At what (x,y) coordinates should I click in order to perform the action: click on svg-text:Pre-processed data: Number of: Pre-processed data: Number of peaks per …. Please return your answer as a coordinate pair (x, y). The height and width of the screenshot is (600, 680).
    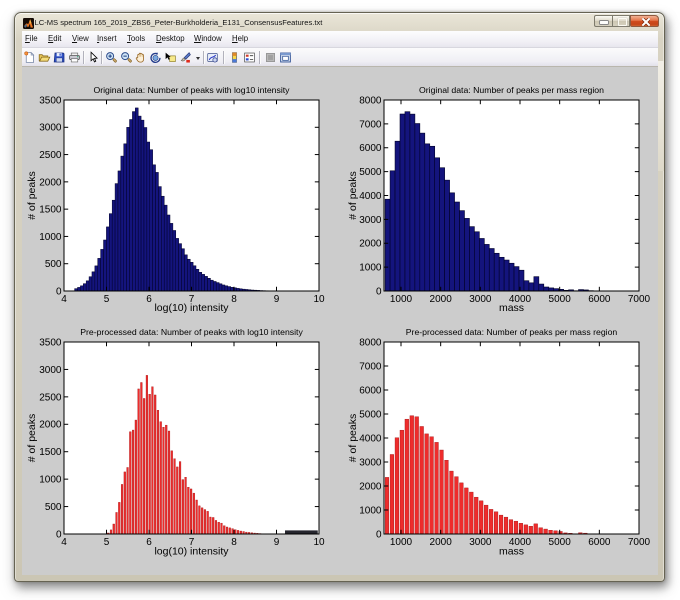
    Looking at the image, I should click on (512, 332).